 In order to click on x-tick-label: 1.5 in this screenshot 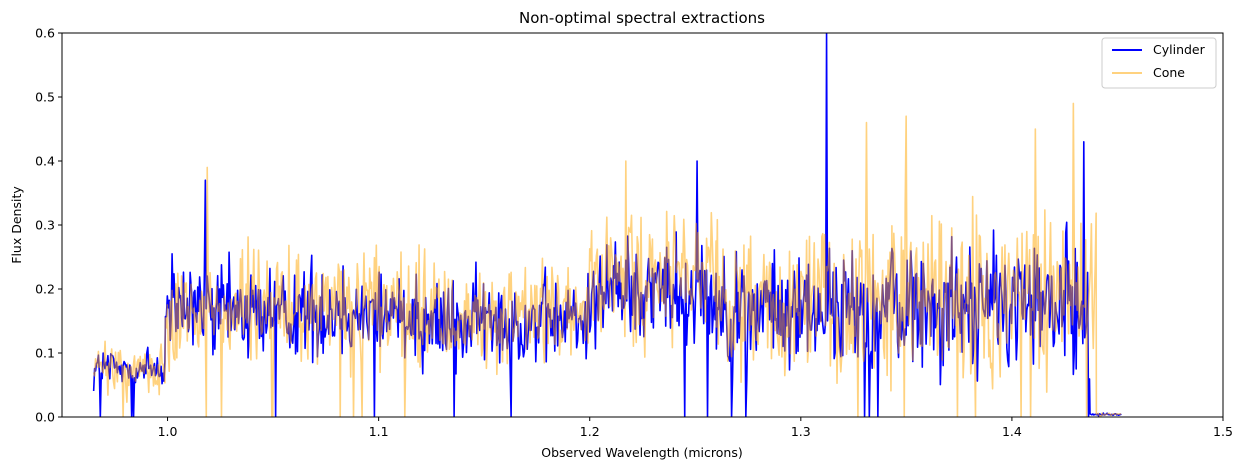, I will do `click(1223, 431)`.